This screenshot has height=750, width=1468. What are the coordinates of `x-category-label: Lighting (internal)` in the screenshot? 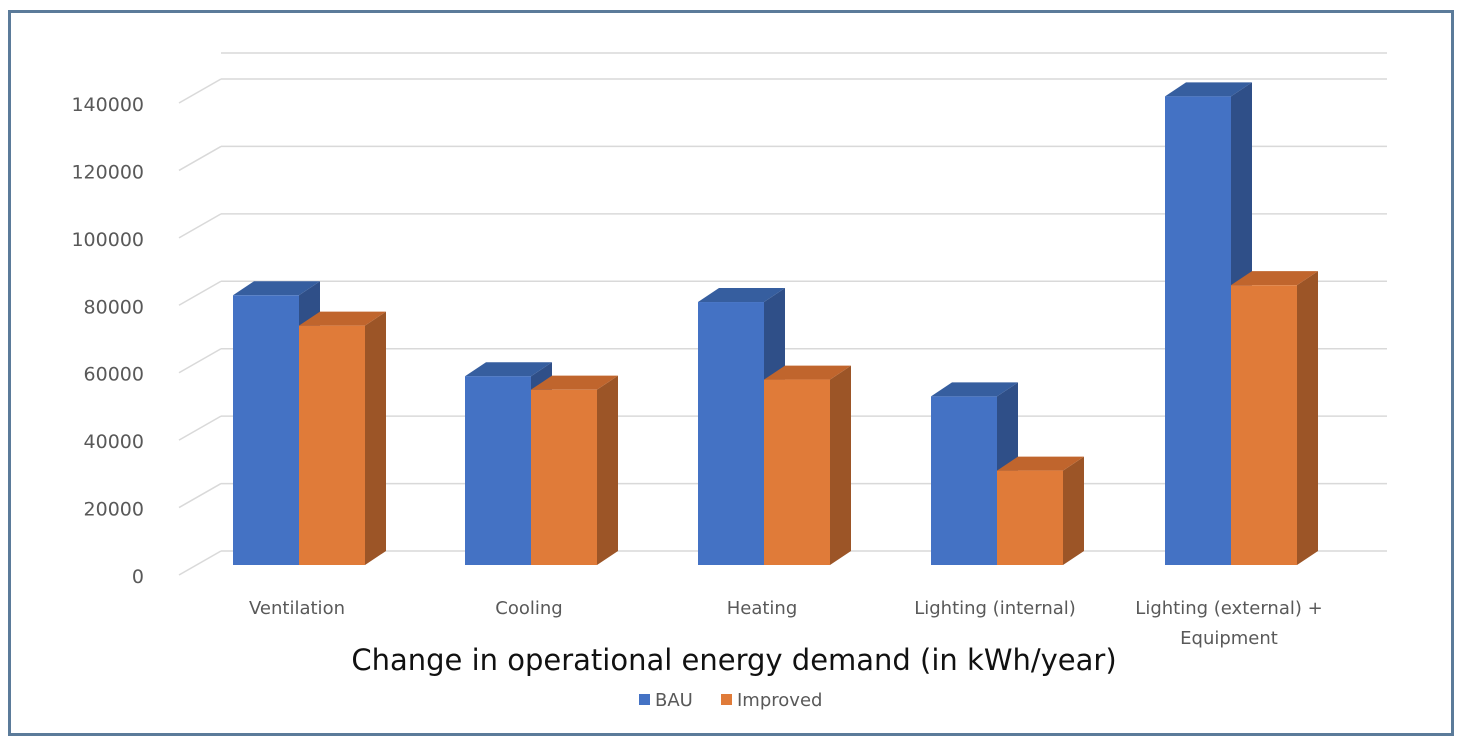 It's located at (995, 608).